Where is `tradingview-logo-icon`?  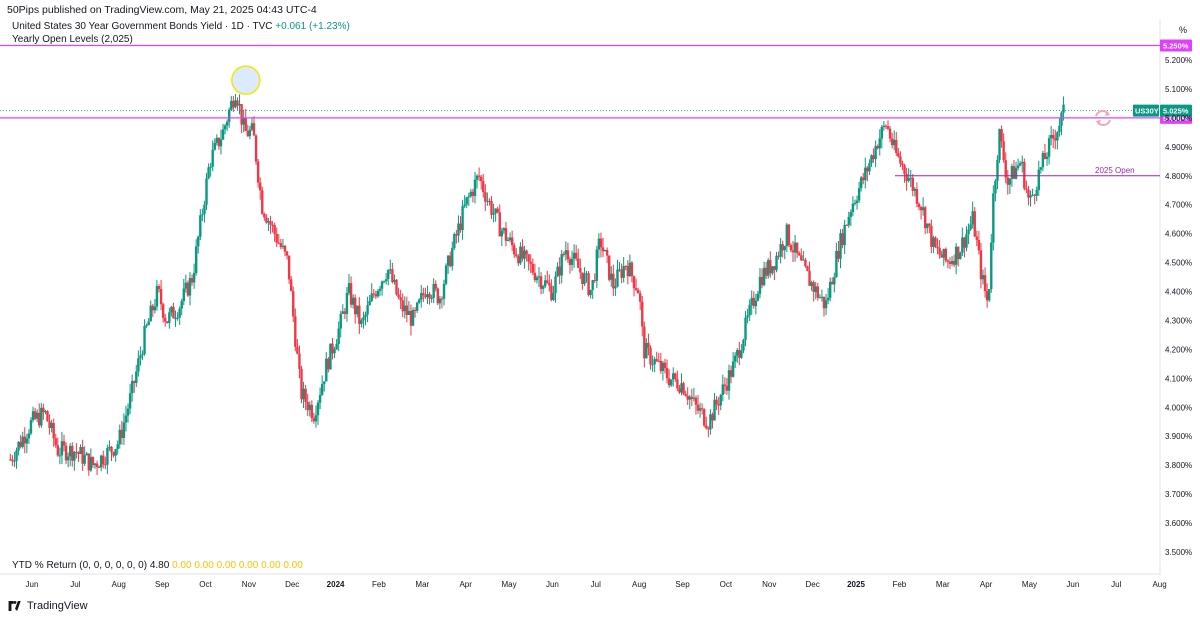
tradingview-logo-icon is located at coordinates (14, 606).